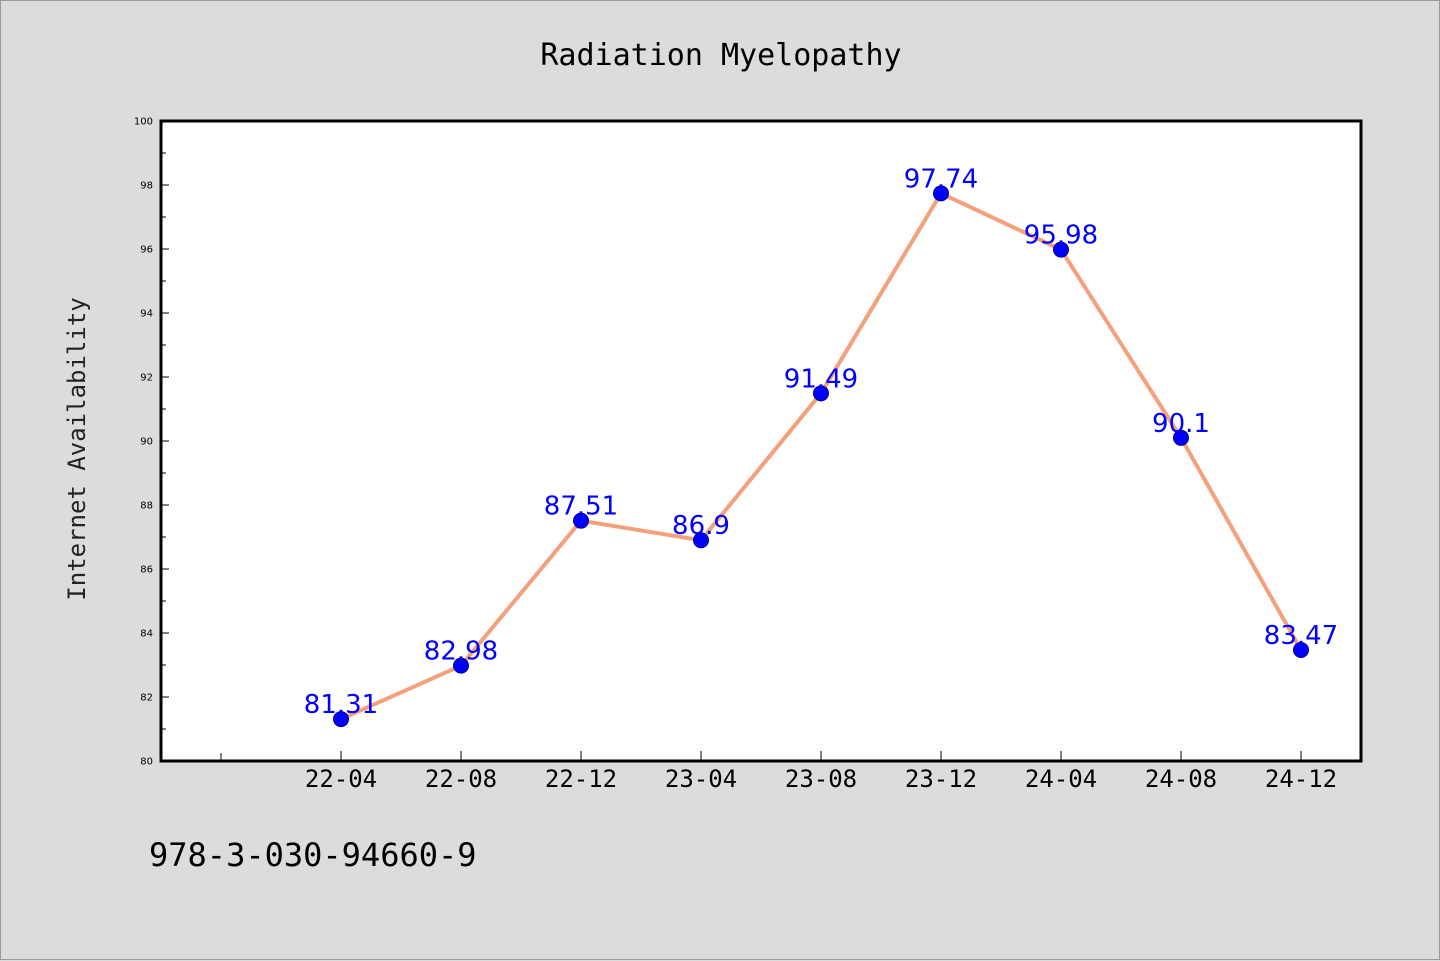  I want to click on x-tick-label: 23-04, so click(701, 779).